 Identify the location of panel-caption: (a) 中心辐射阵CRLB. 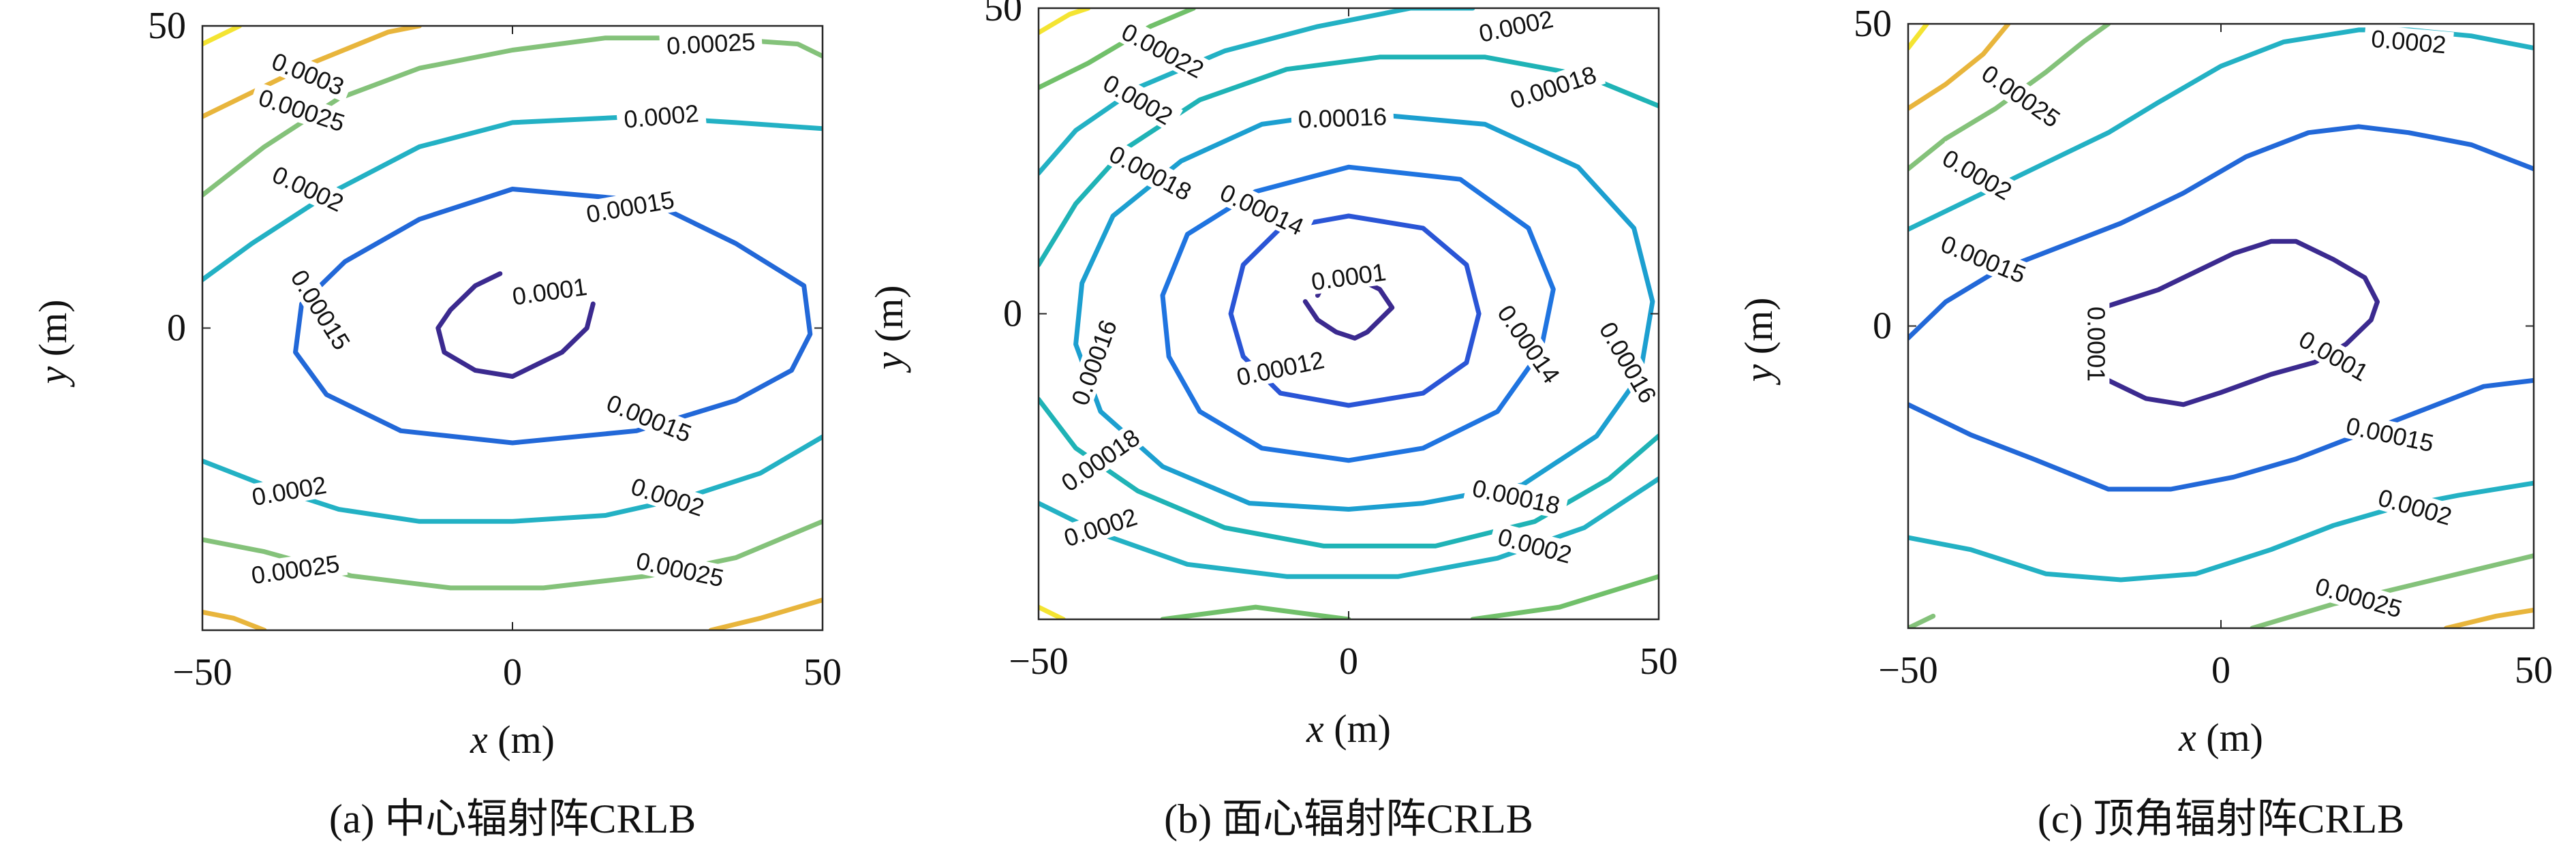
(512, 819).